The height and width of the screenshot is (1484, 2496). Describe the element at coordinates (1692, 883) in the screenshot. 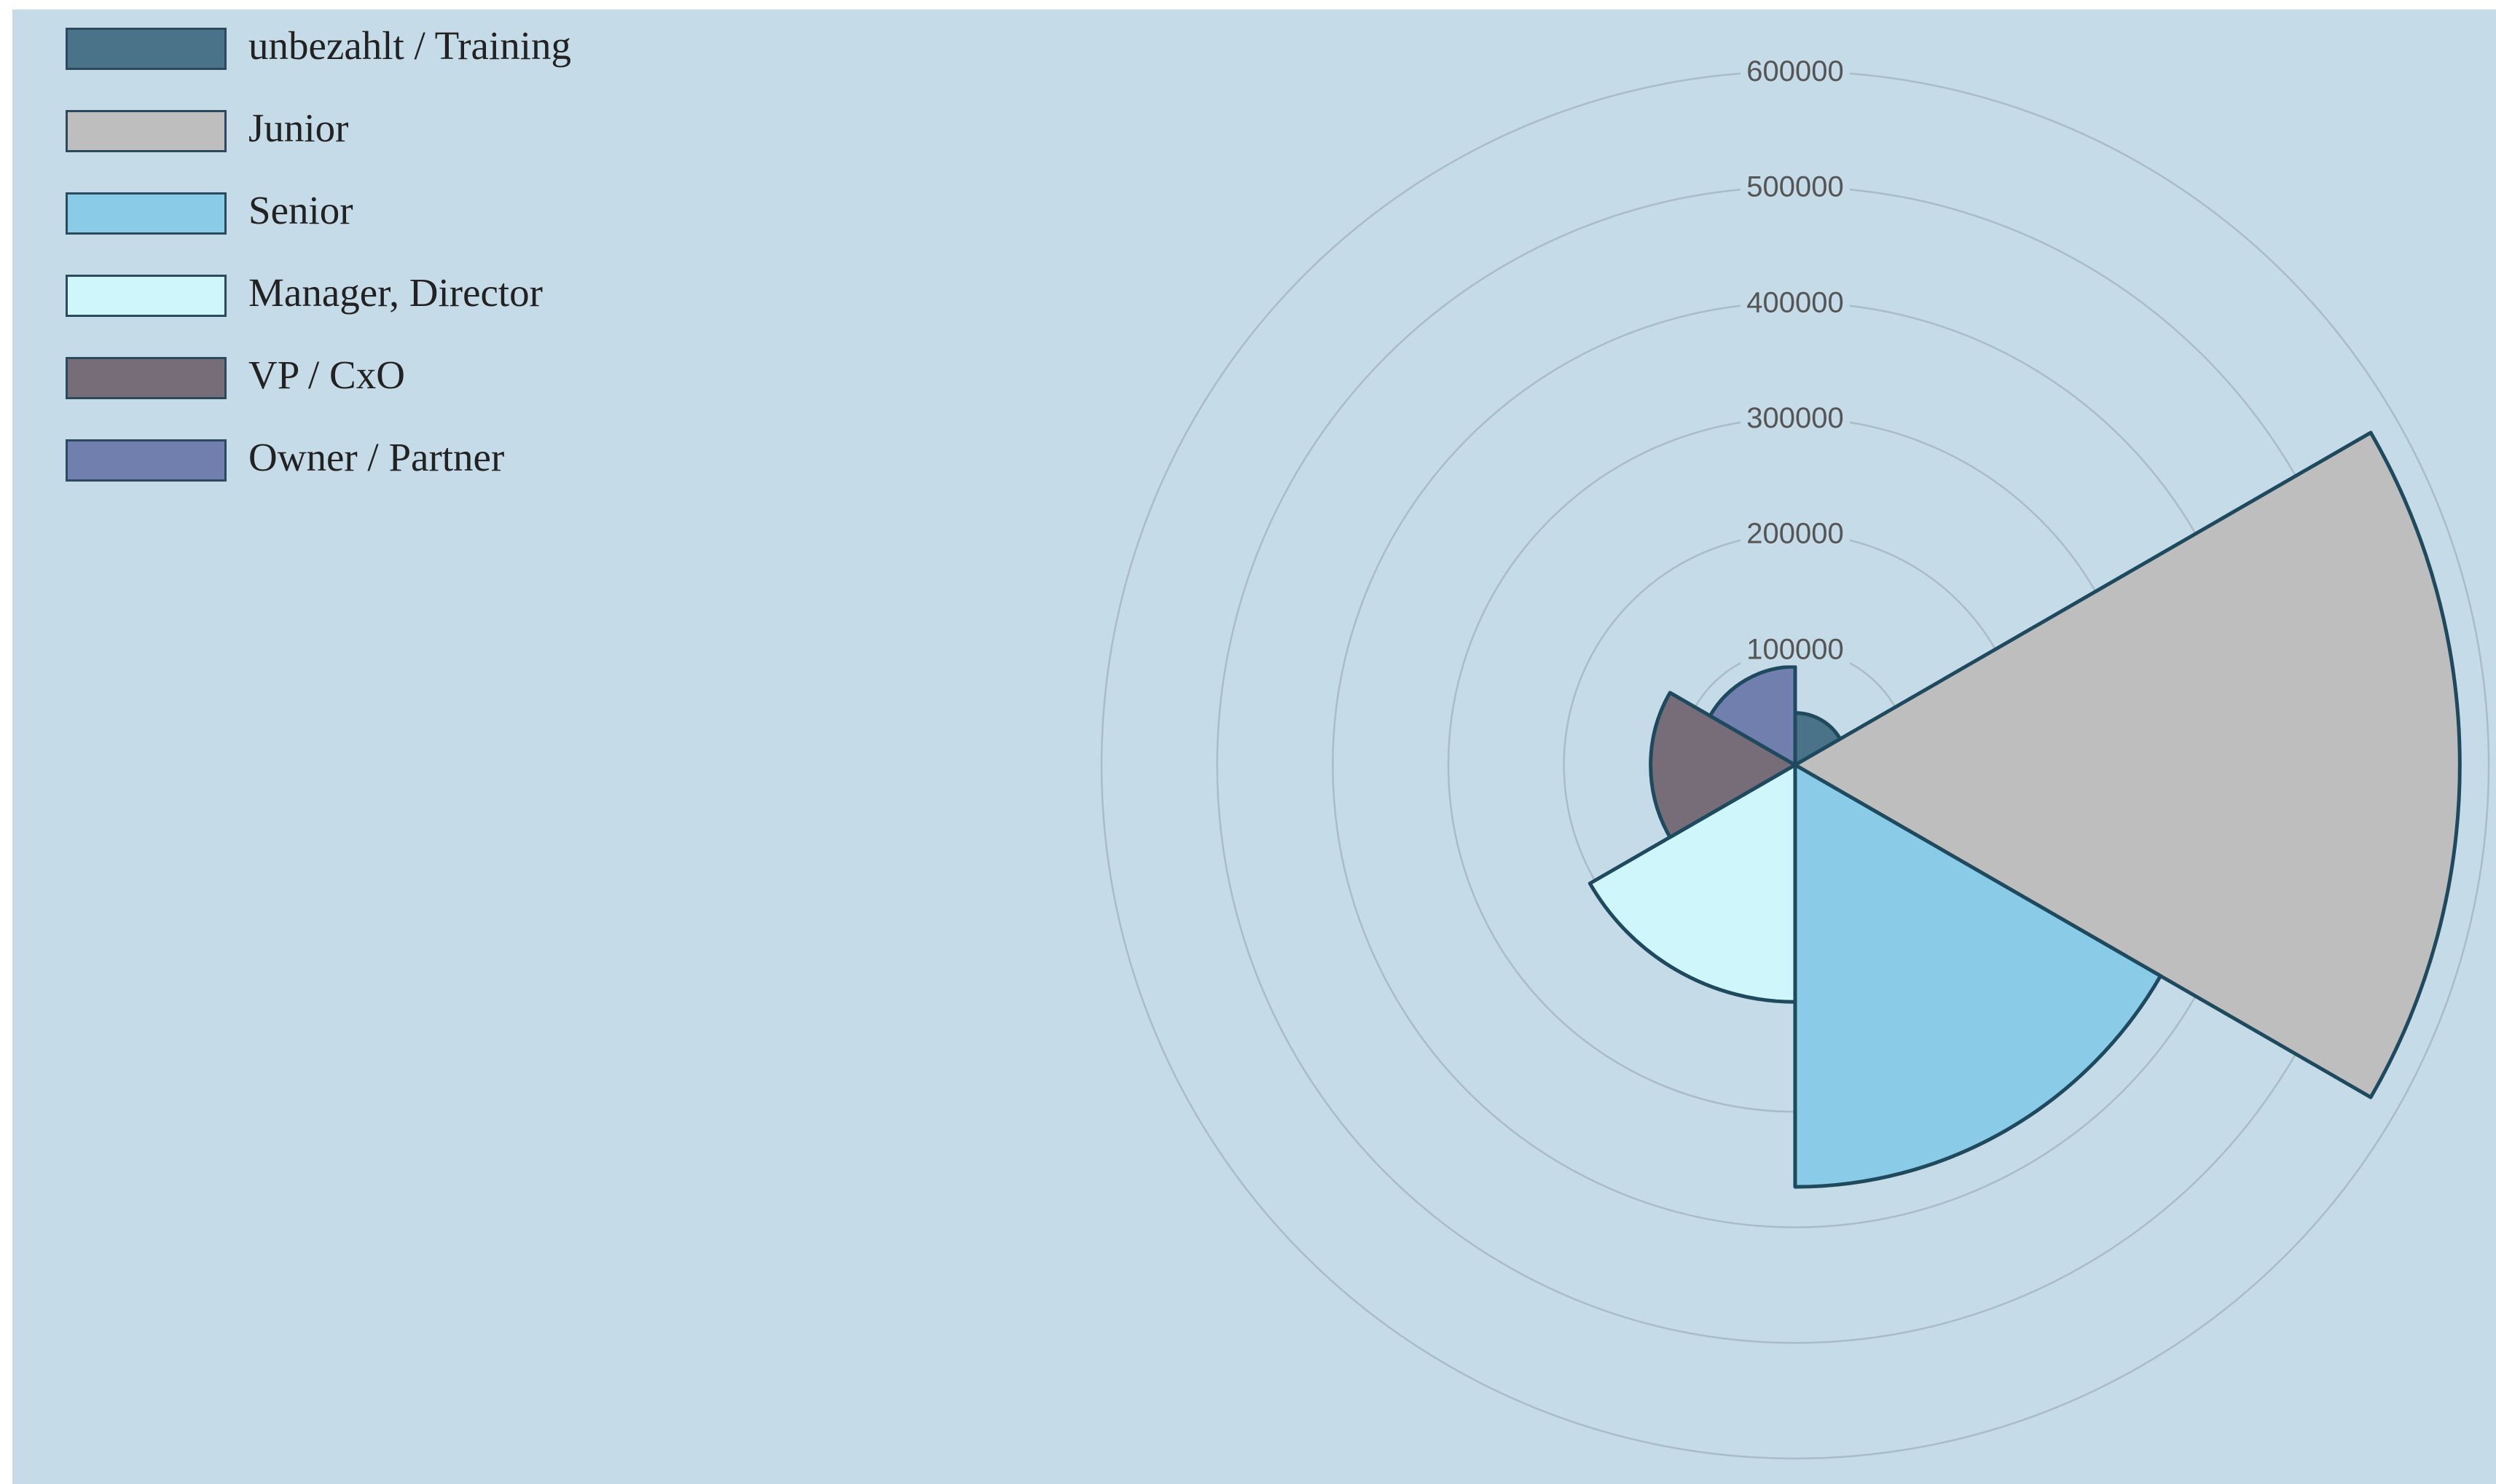

I see `slice-manager-director` at that location.